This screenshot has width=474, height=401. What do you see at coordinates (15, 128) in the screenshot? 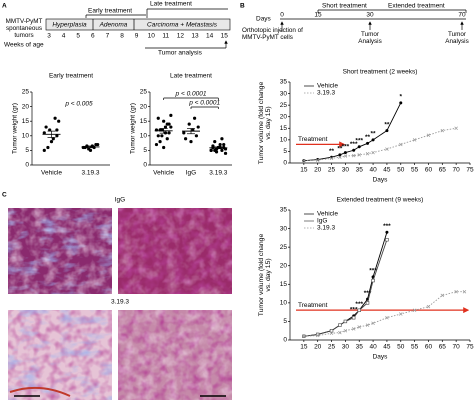
I see `y-axis-label: Tumor weight (gr)` at bounding box center [15, 128].